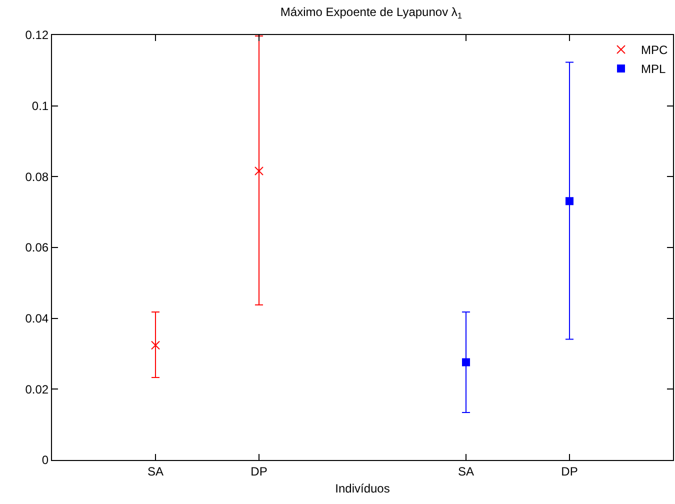 The width and height of the screenshot is (675, 504). What do you see at coordinates (45, 460) in the screenshot?
I see `y-tick-label: 0` at bounding box center [45, 460].